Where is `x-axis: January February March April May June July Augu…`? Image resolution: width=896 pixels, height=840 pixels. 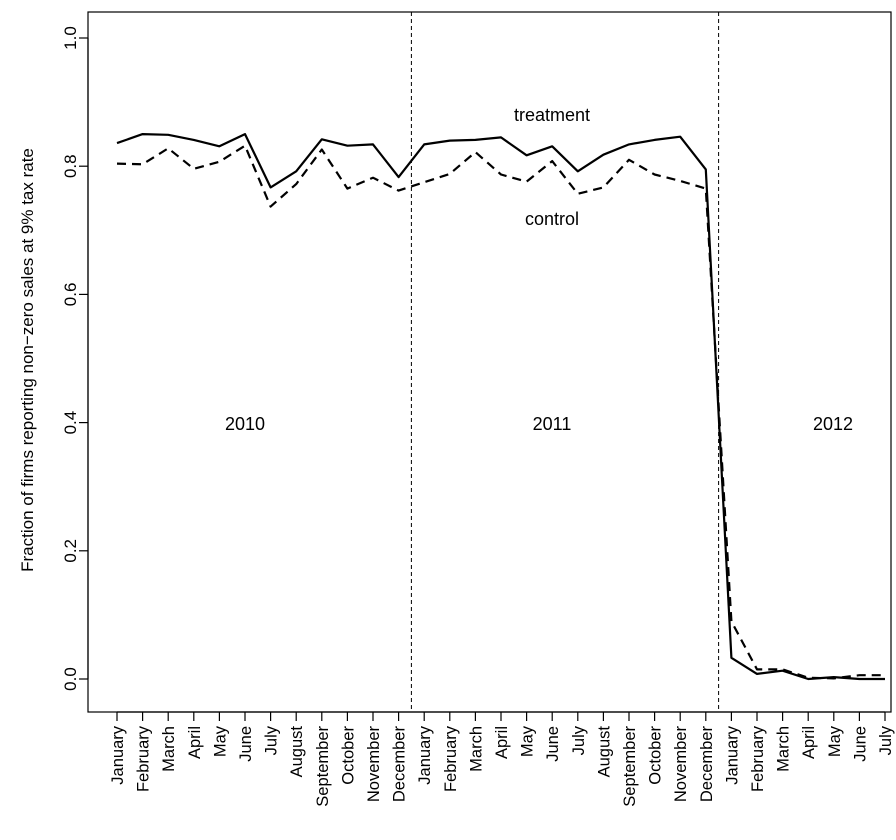
x-axis: January February March April May June July Augu… is located at coordinates (502, 759).